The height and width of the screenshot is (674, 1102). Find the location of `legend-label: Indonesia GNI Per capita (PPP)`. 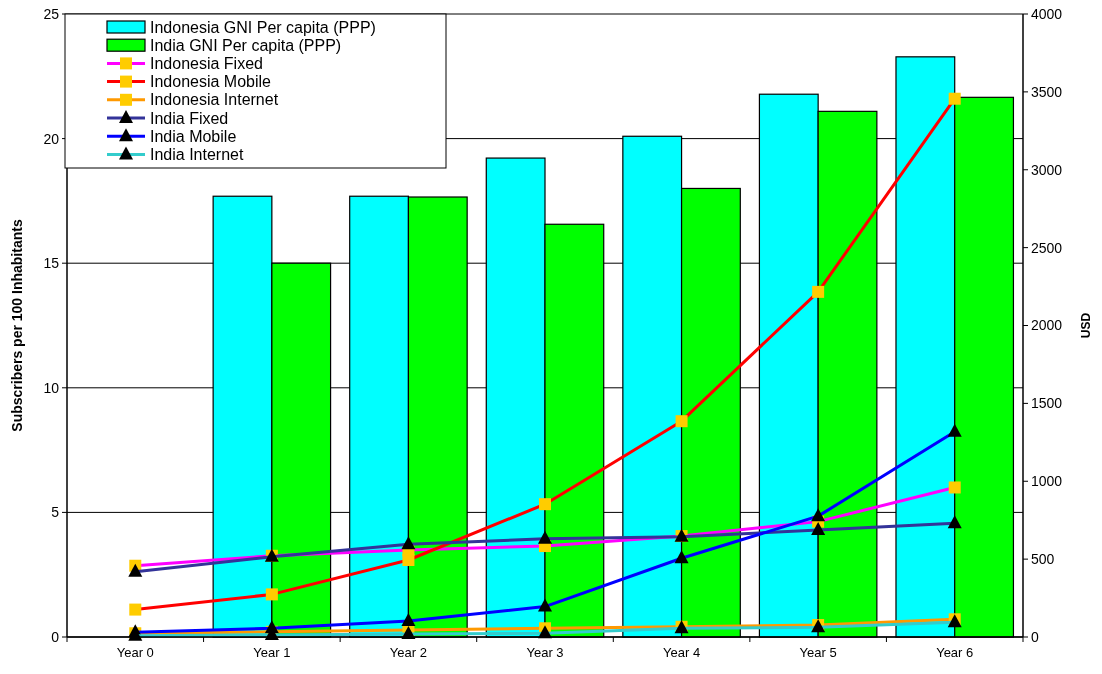

legend-label: Indonesia GNI Per capita (PPP) is located at coordinates (263, 27).